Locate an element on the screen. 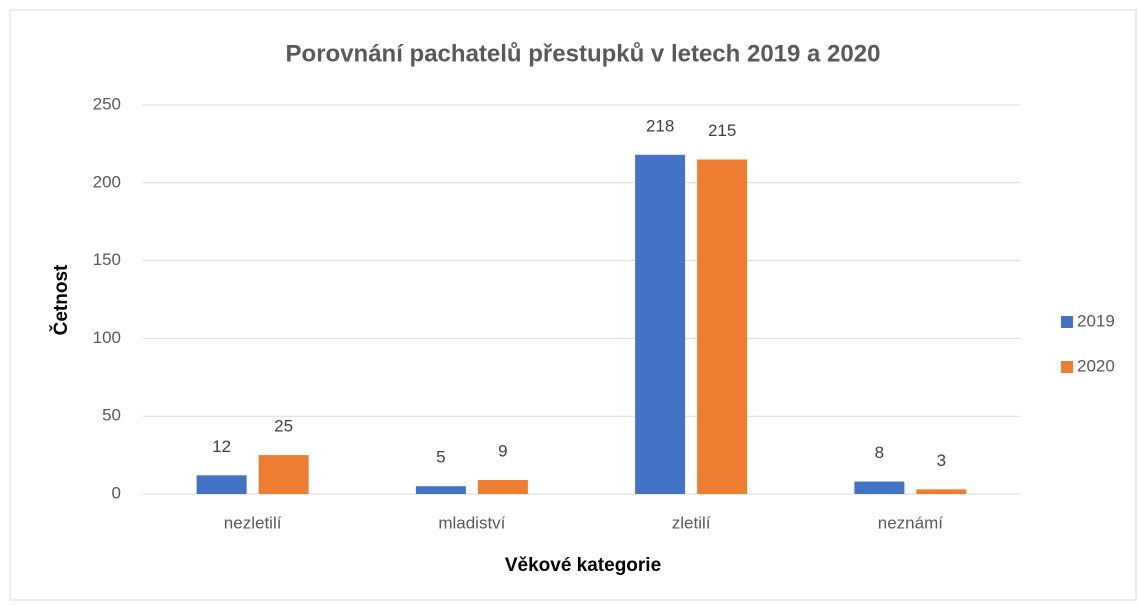 The height and width of the screenshot is (605, 1139). data-label: 9 is located at coordinates (502, 450).